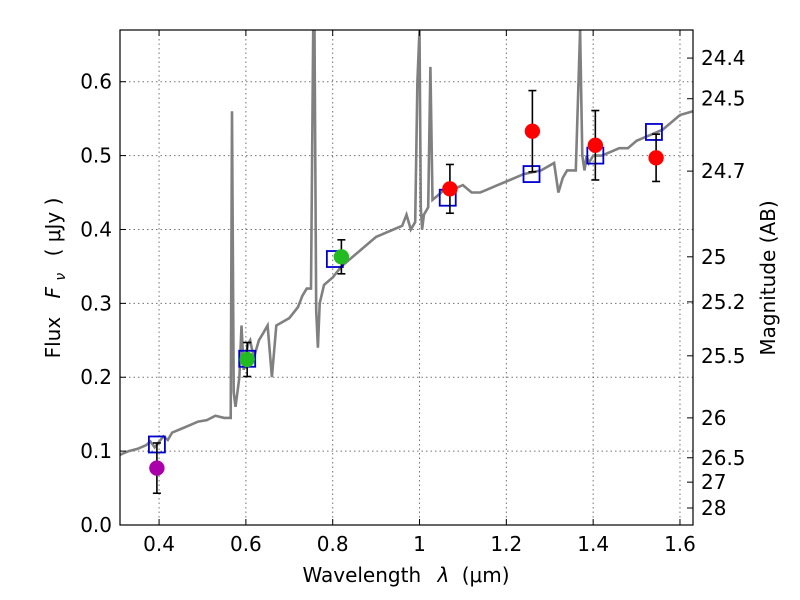  Describe the element at coordinates (96, 525) in the screenshot. I see `y-tick-label: 0.0` at that location.